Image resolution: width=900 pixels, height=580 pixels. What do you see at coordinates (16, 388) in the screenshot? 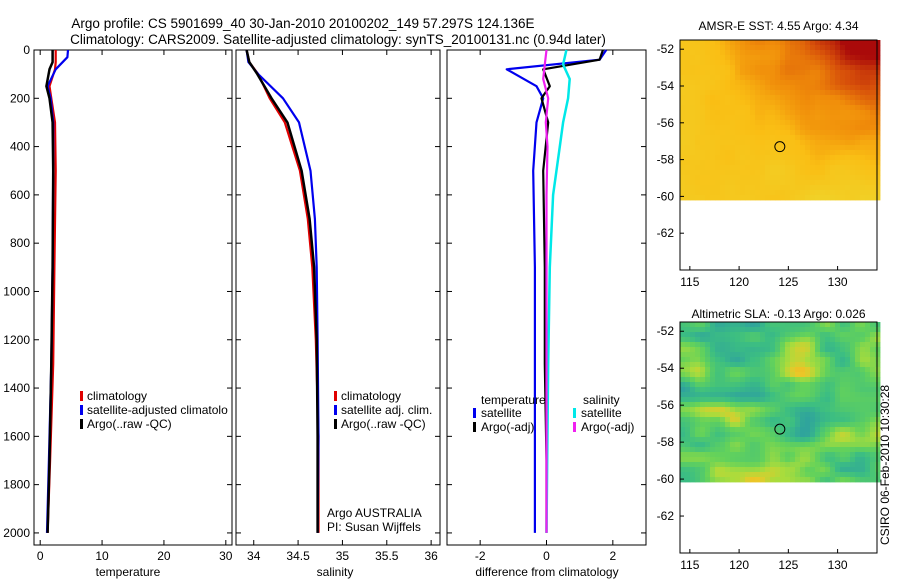
I see `y-tick-label: 1400` at bounding box center [16, 388].